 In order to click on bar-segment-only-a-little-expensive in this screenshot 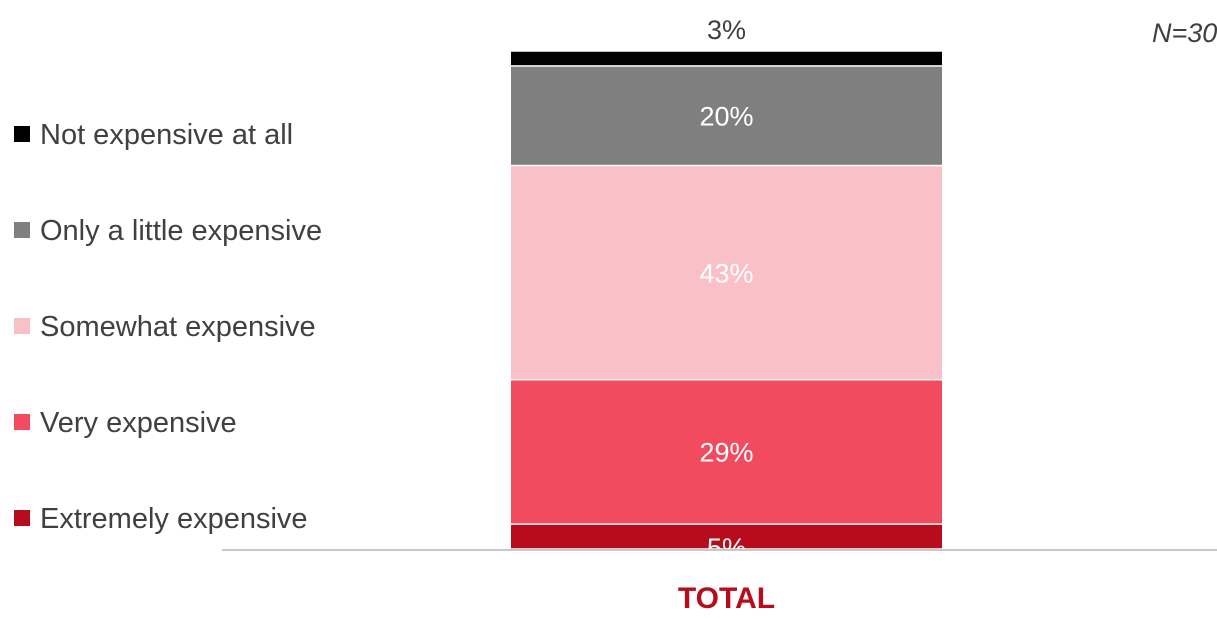, I will do `click(726, 115)`.